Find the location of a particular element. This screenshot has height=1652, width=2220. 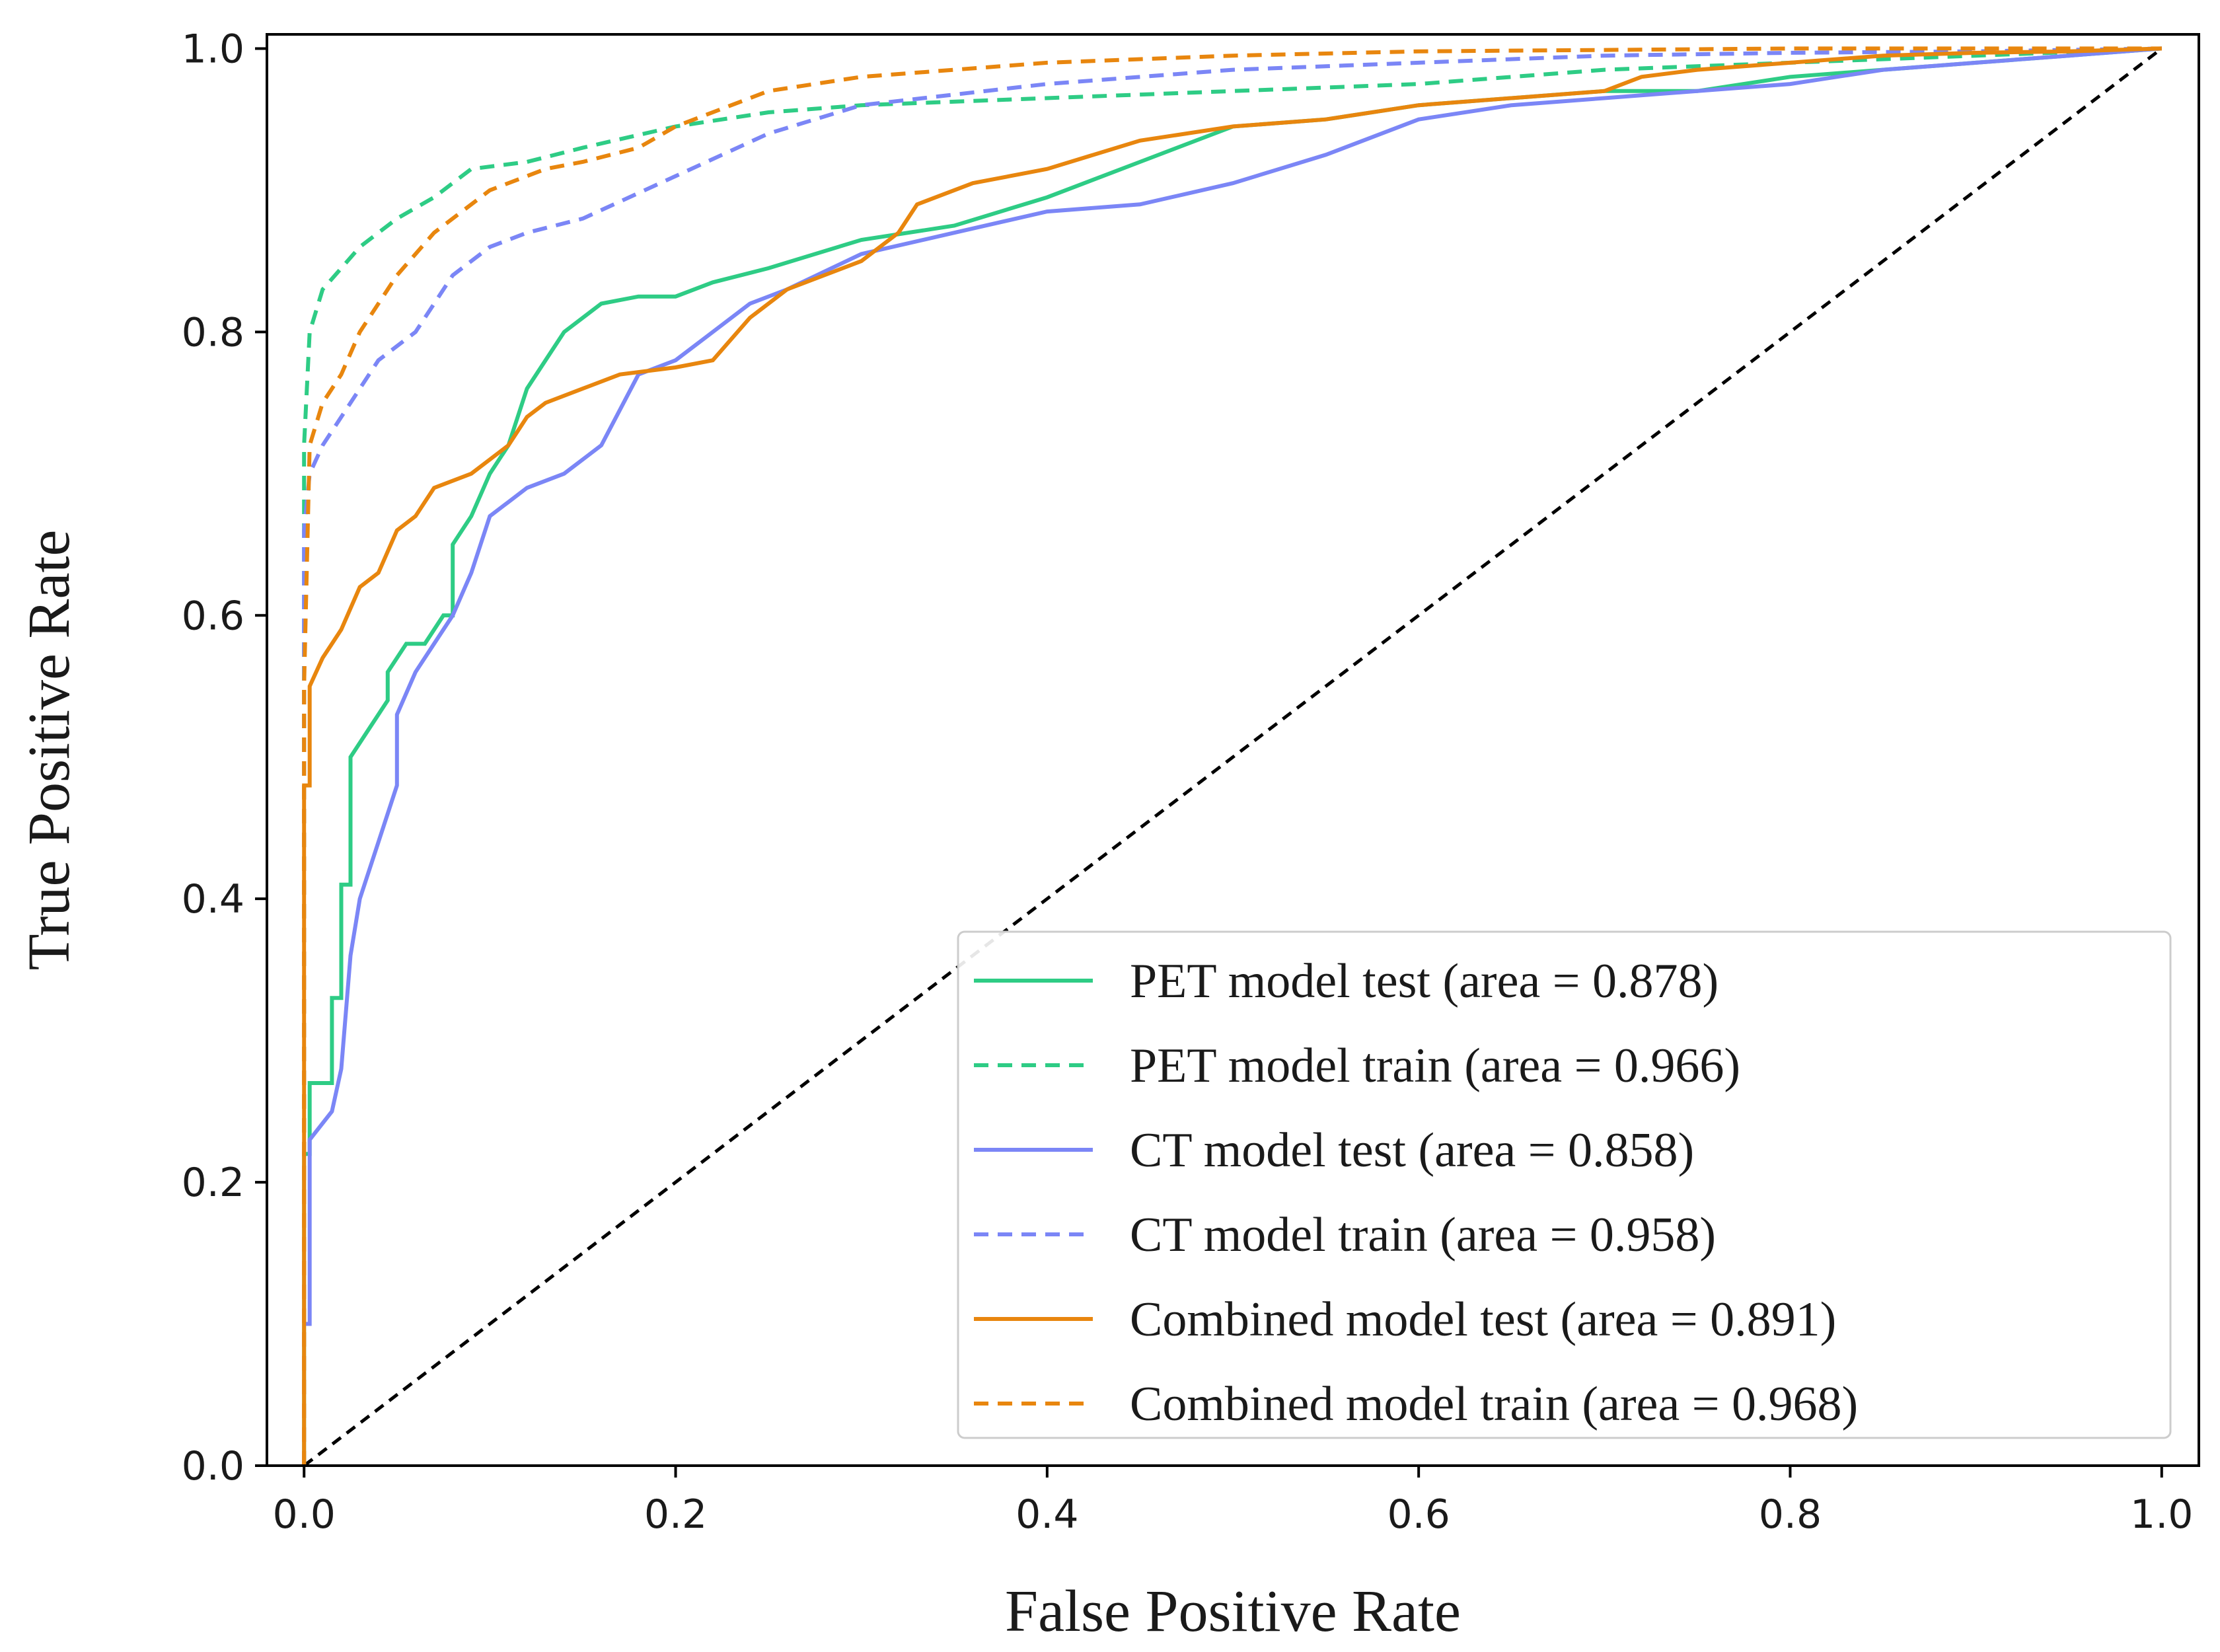

legend-label-4: Combined model test (area = 0.891) is located at coordinates (1483, 1320).